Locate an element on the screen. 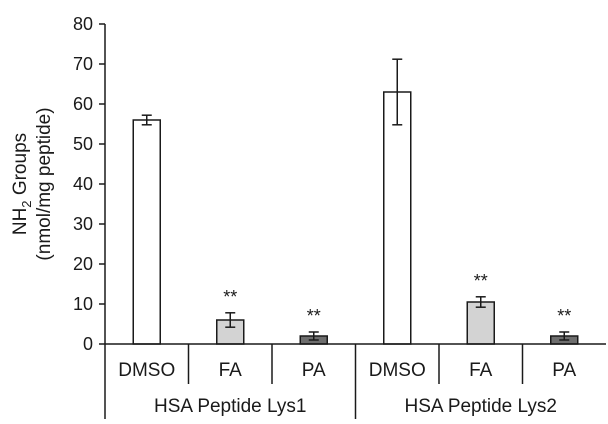 The width and height of the screenshot is (608, 424). y-tick-label: 50 is located at coordinates (83, 144).